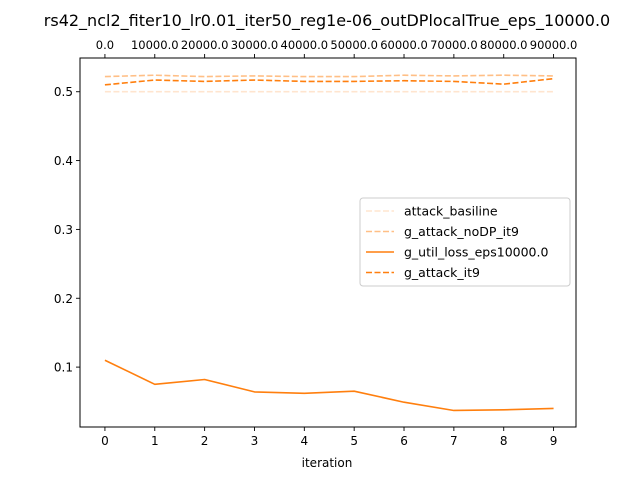  What do you see at coordinates (404, 441) in the screenshot?
I see `x-tick-label: 6` at bounding box center [404, 441].